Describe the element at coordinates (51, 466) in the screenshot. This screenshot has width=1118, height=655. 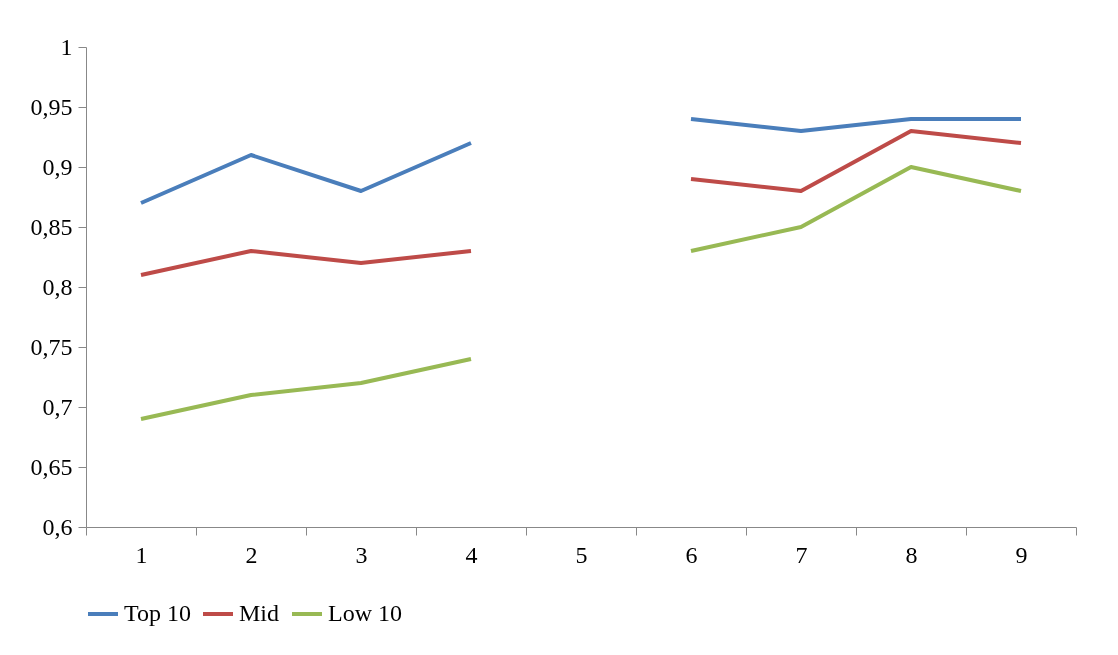
I see `y-tick-label: 0,65` at that location.